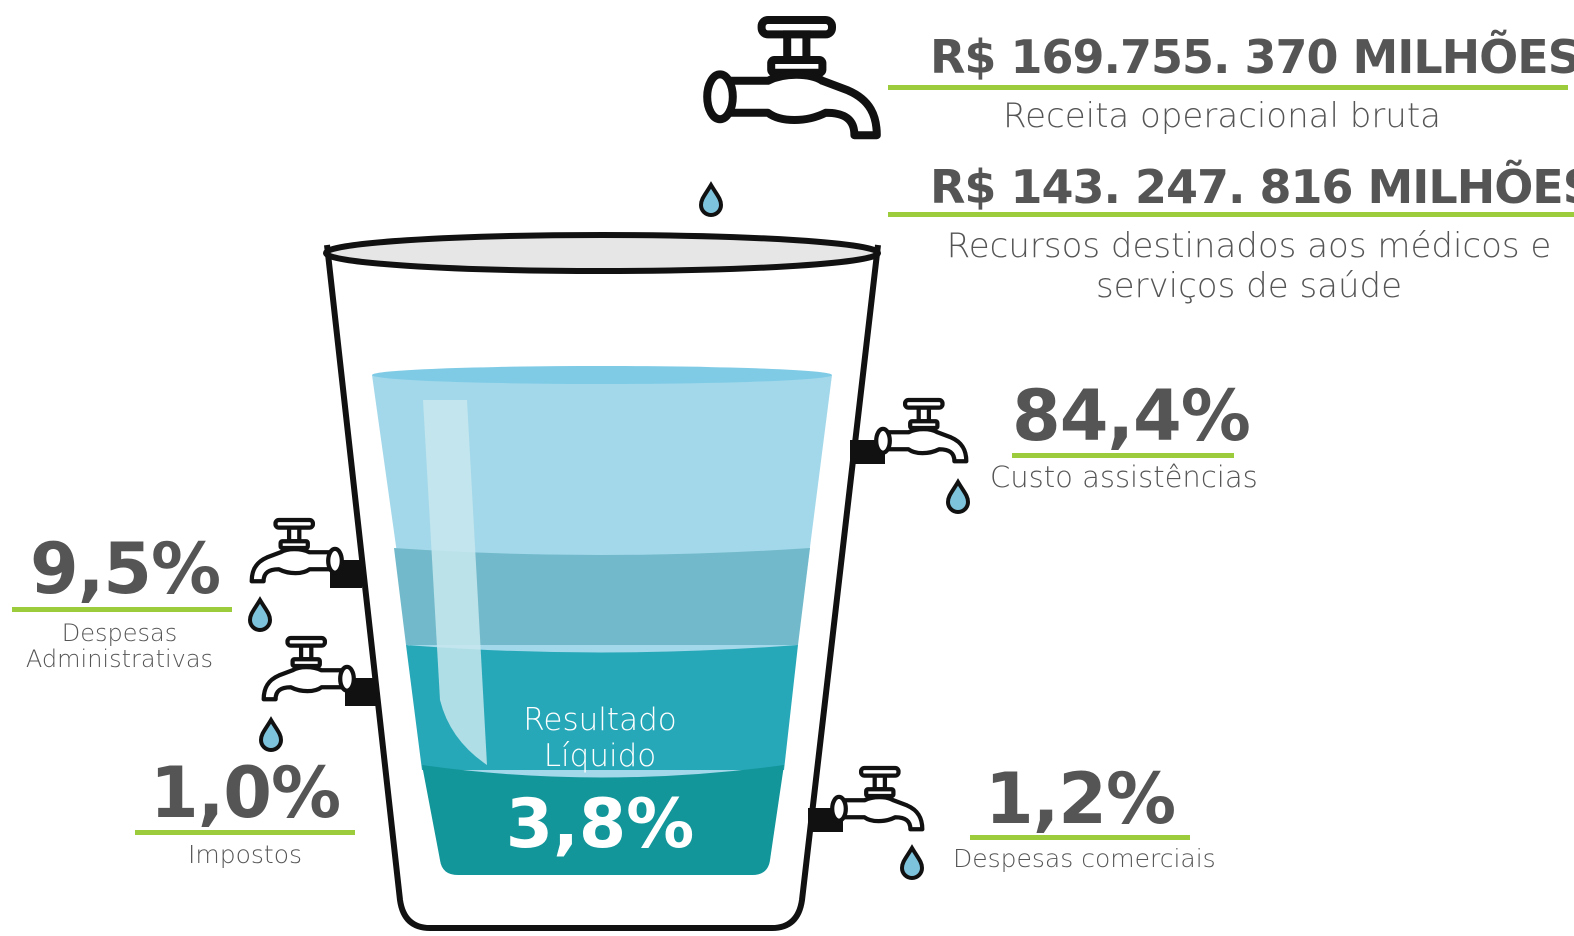 The image size is (1574, 936). What do you see at coordinates (792, 77) in the screenshot?
I see `top-faucet` at bounding box center [792, 77].